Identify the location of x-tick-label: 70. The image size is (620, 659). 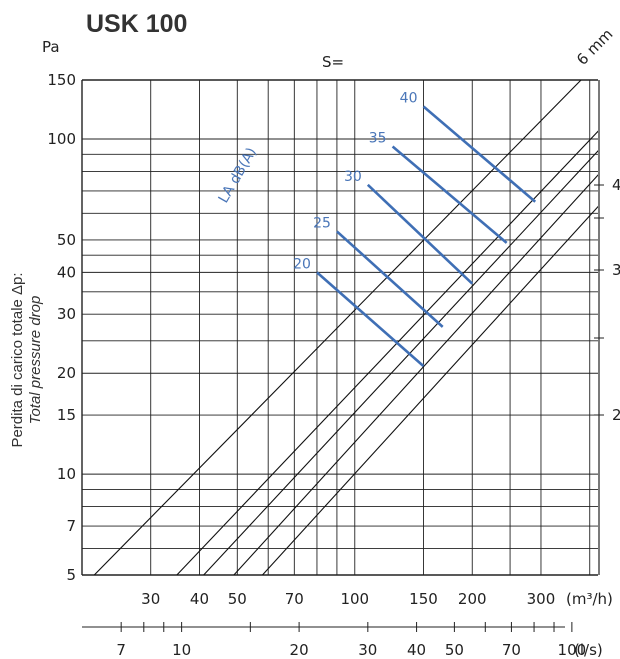
(294, 599).